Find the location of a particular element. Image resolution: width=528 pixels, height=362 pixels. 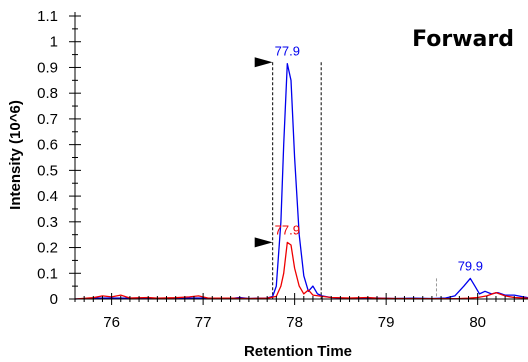

y-tick-label: 0 is located at coordinates (54, 299).